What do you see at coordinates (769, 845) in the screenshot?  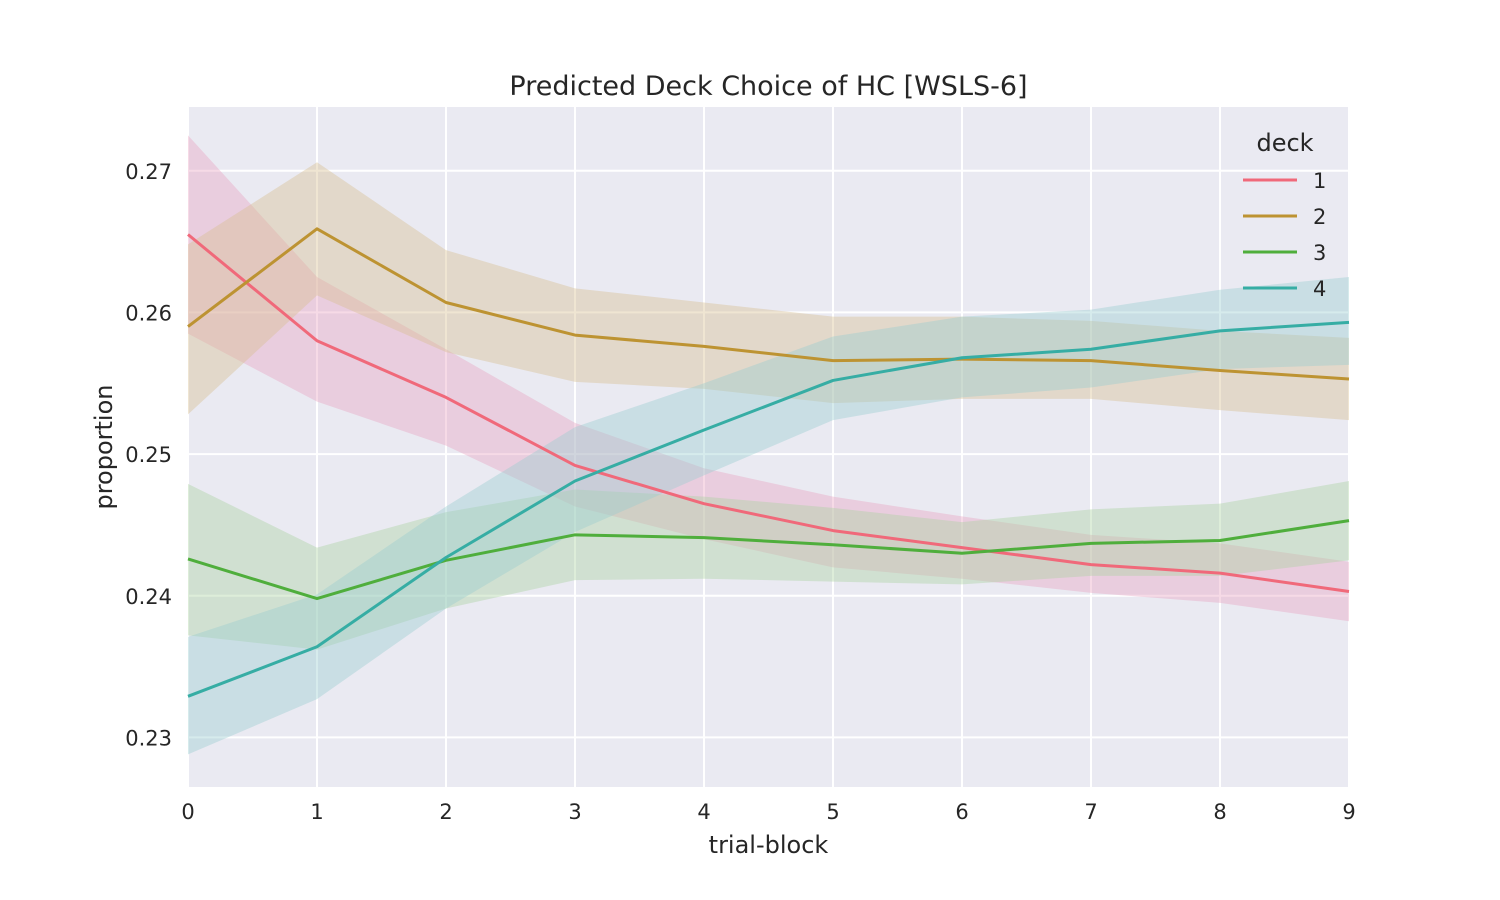 I see `x-axis-label: trial-block` at bounding box center [769, 845].